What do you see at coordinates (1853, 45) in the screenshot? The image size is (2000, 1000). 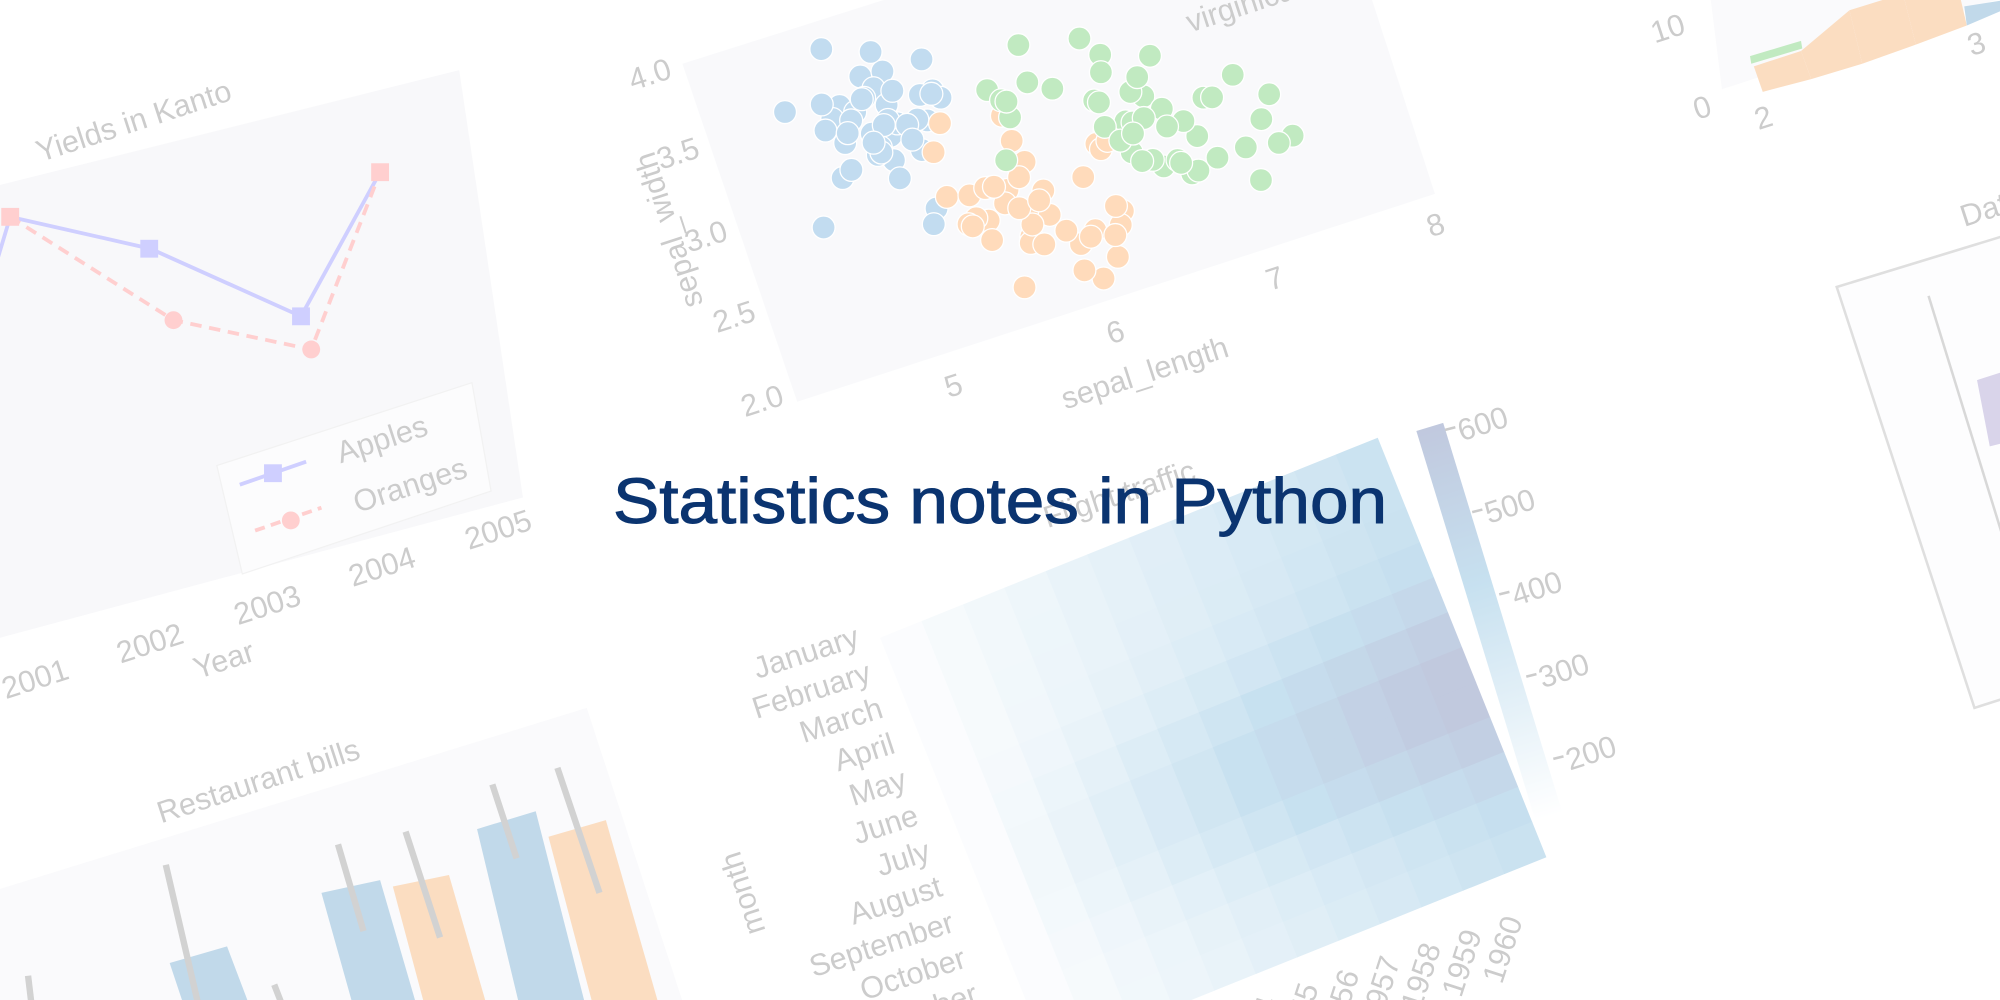 I see `plot-area` at bounding box center [1853, 45].